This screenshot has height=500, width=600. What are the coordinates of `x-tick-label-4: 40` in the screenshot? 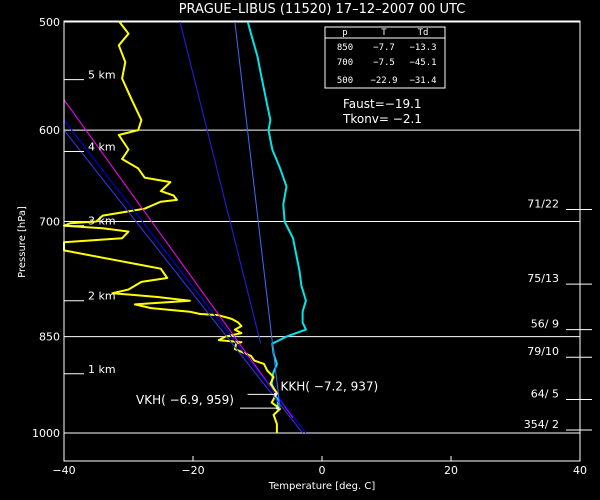 It's located at (580, 470).